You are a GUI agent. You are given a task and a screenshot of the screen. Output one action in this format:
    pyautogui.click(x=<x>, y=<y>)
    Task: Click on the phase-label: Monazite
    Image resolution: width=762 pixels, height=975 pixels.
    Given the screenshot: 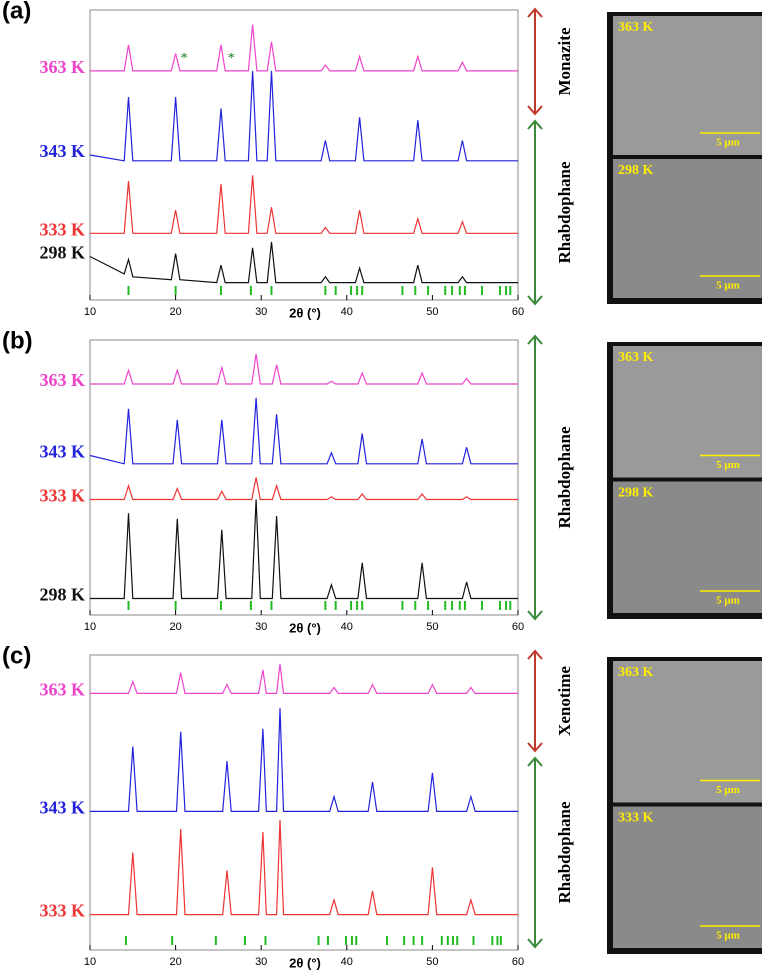 What is the action you would take?
    pyautogui.click(x=564, y=61)
    